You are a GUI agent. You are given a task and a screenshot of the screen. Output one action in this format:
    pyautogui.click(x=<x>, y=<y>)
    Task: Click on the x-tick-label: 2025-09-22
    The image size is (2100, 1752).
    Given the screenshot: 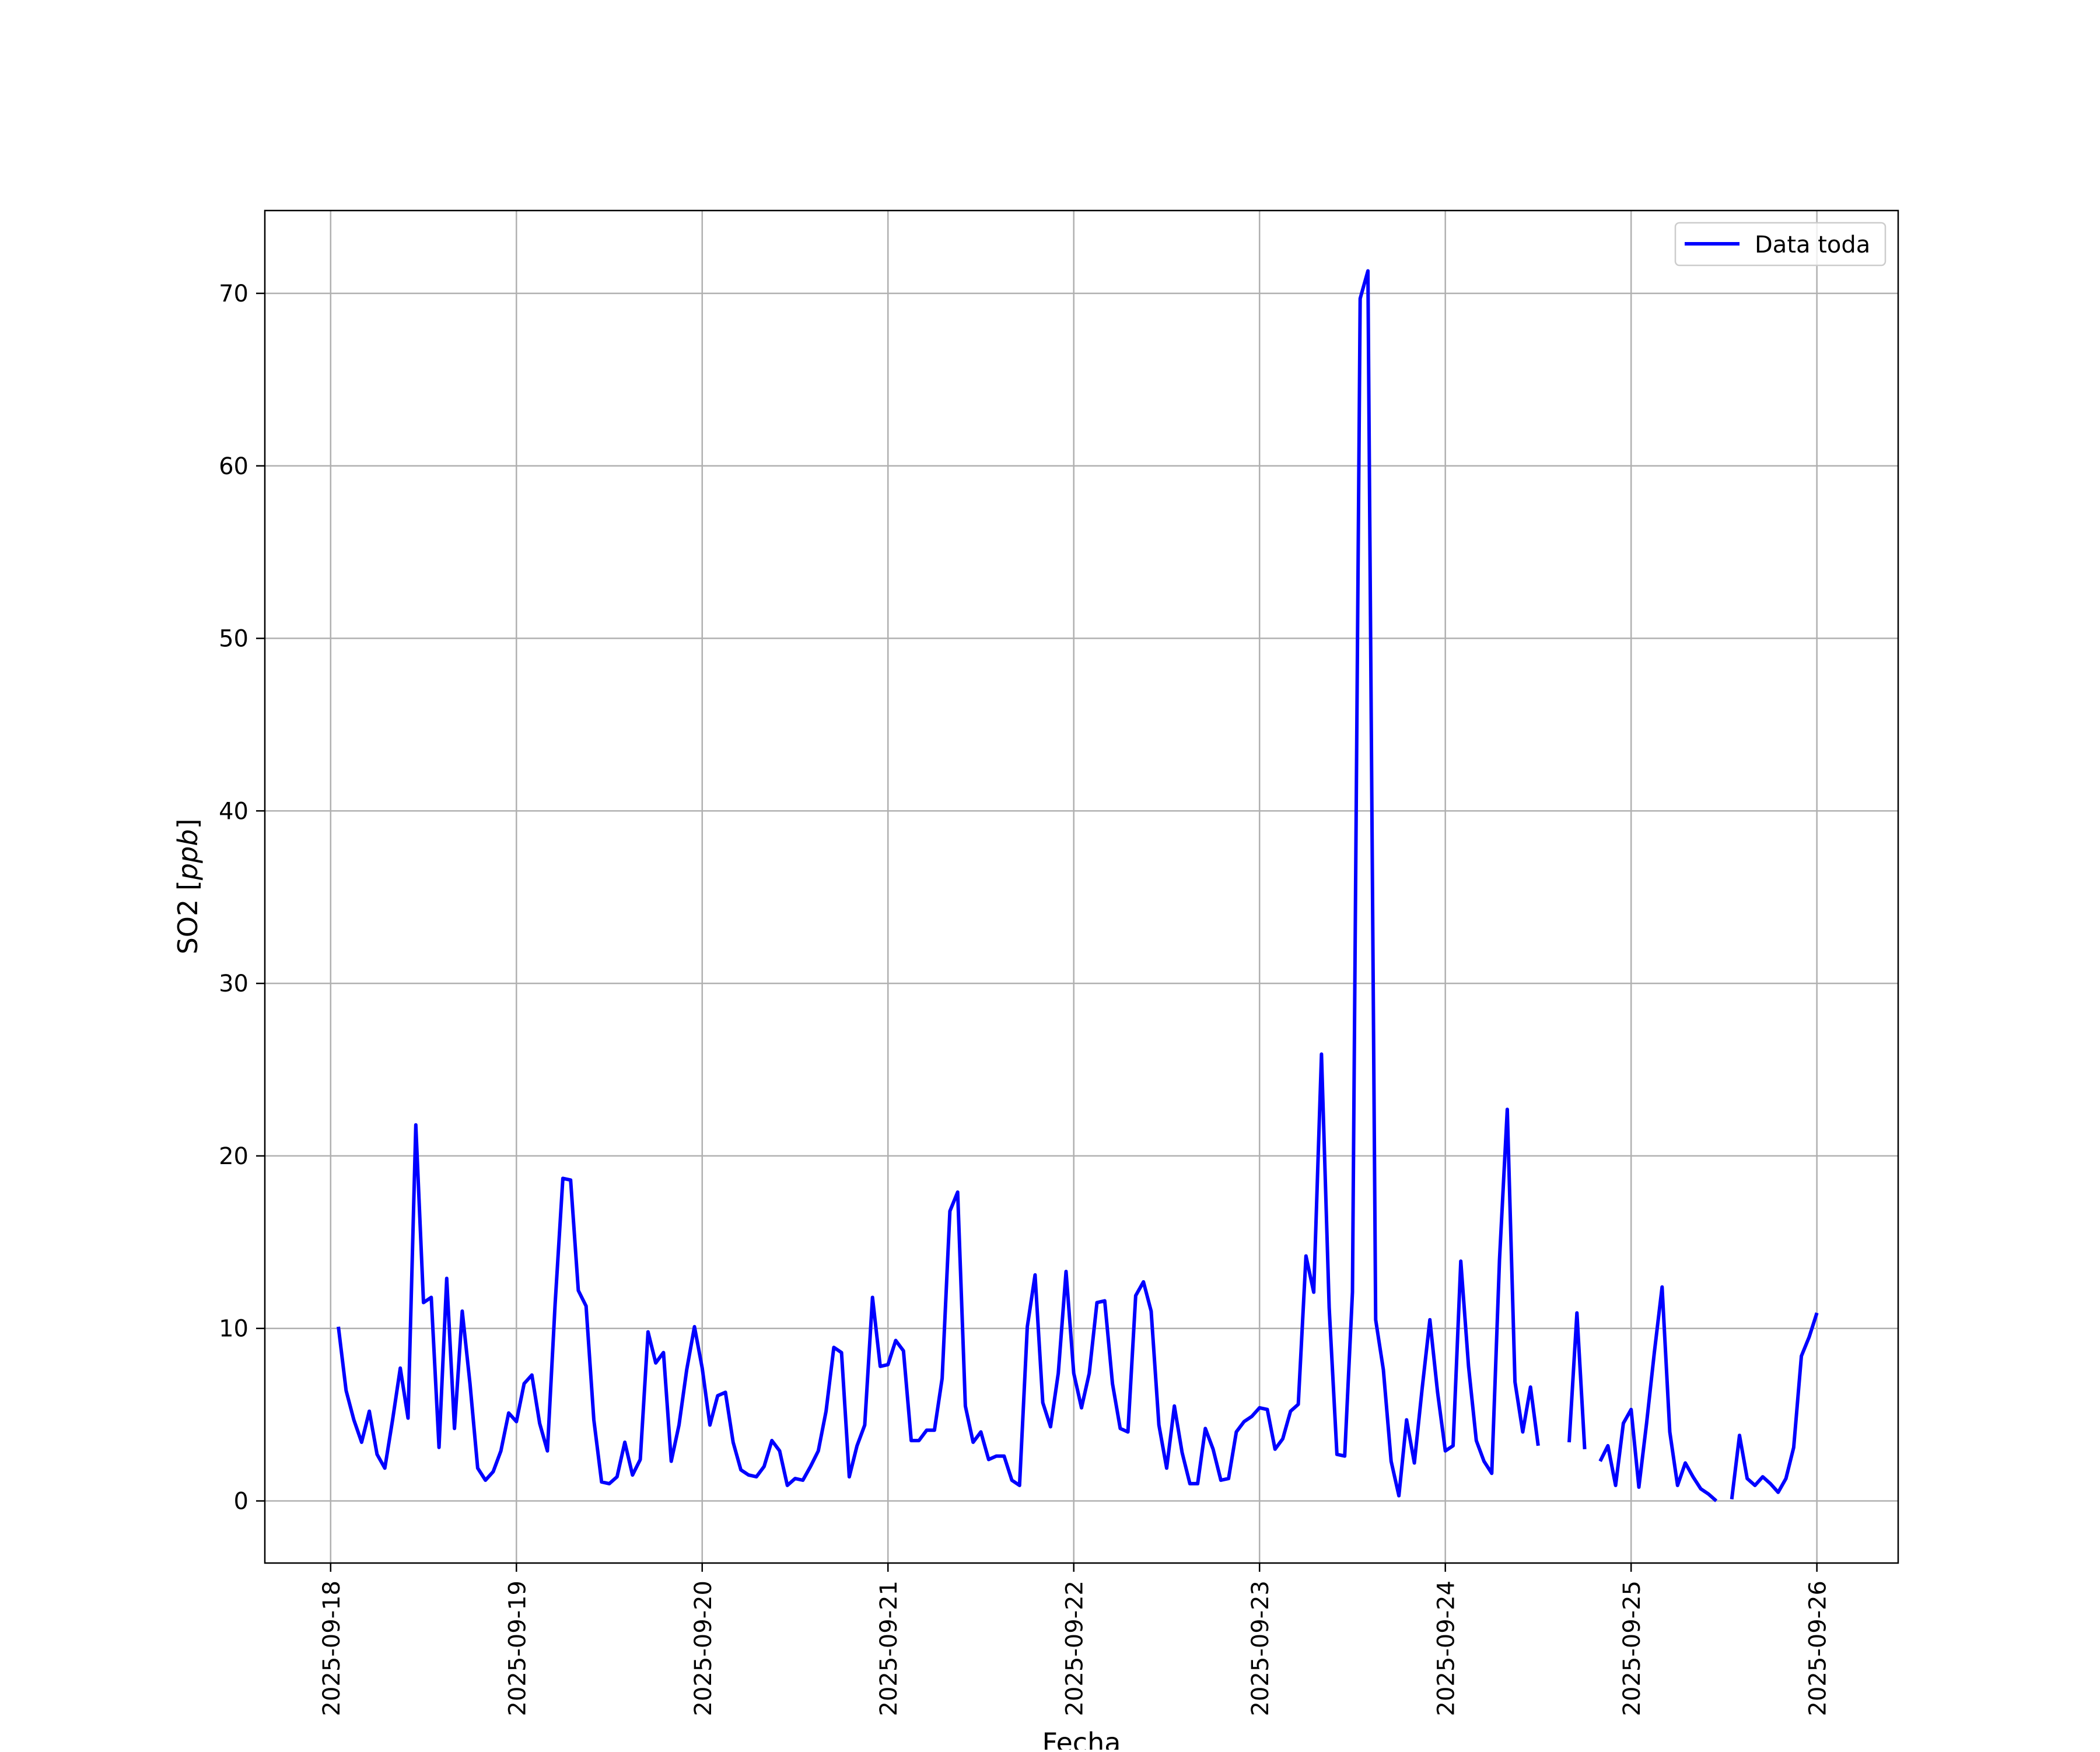 What is the action you would take?
    pyautogui.click(x=1075, y=1648)
    